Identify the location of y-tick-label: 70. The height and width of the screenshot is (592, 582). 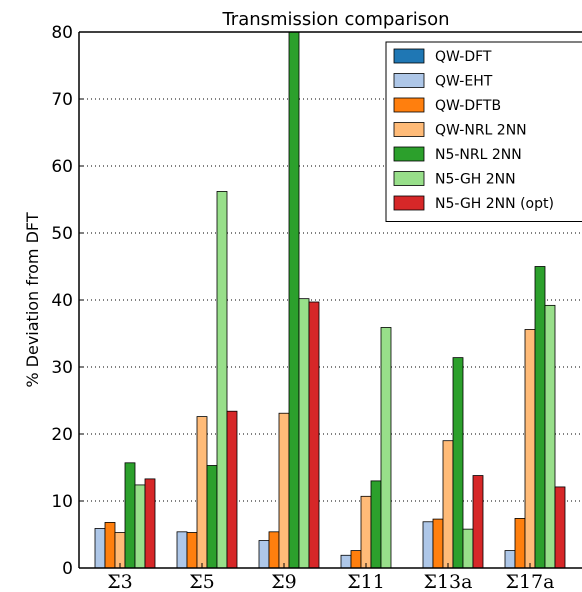
(62, 100).